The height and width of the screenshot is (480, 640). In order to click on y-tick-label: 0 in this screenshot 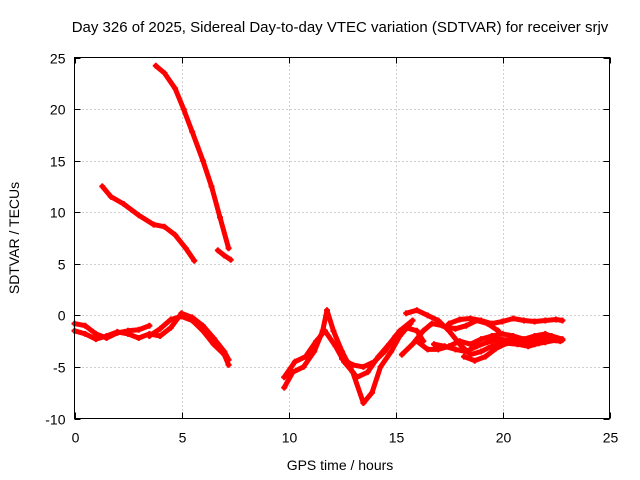, I will do `click(62, 316)`.